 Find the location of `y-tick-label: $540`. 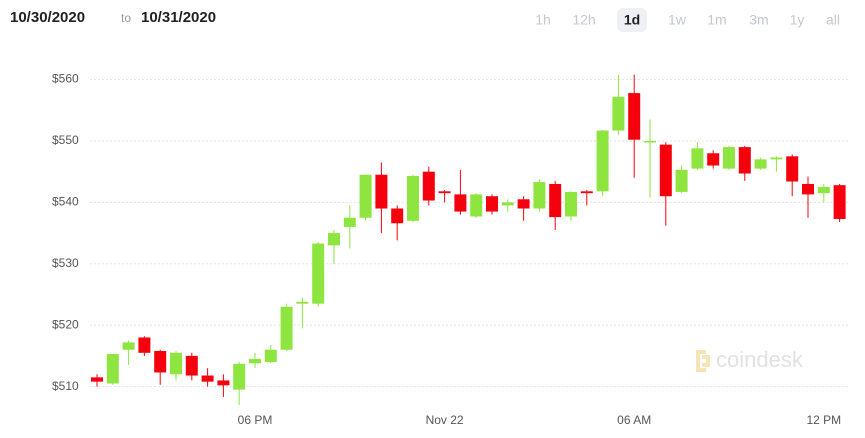

y-tick-label: $540 is located at coordinates (65, 202).